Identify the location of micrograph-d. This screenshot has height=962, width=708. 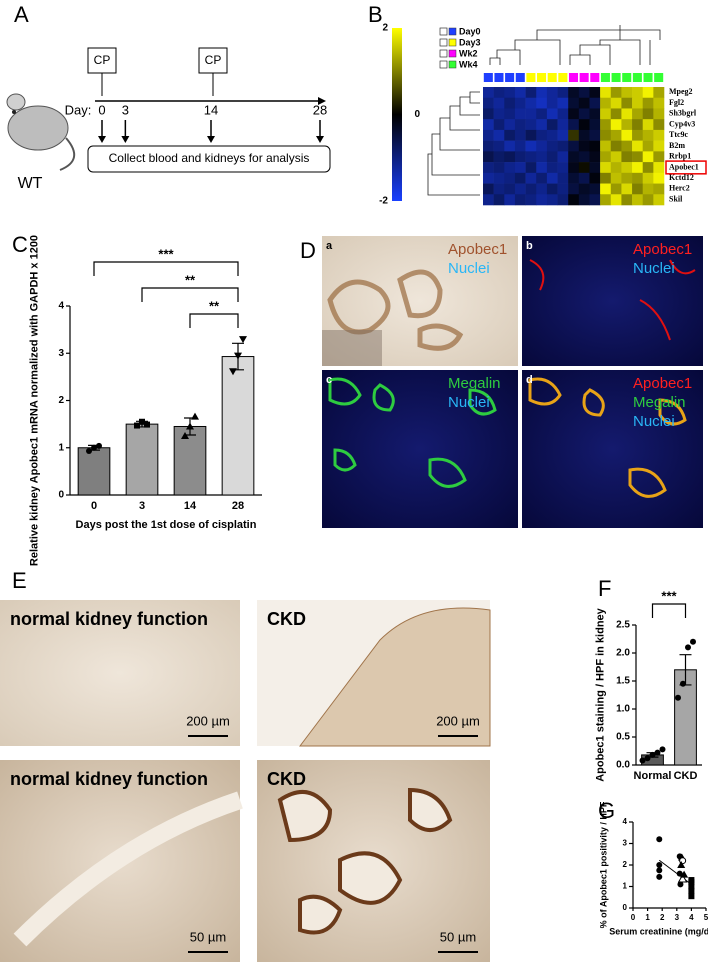
(612, 449).